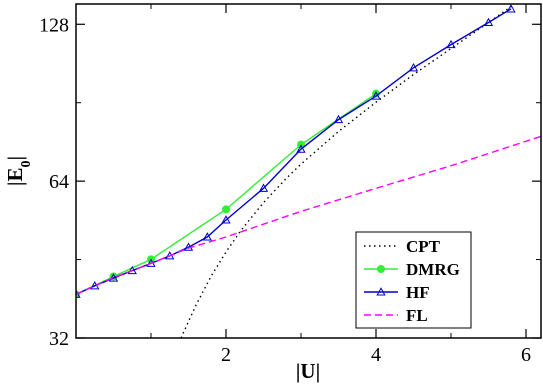 The width and height of the screenshot is (543, 388). I want to click on legend-label-dmrg: DMRG, so click(433, 269).